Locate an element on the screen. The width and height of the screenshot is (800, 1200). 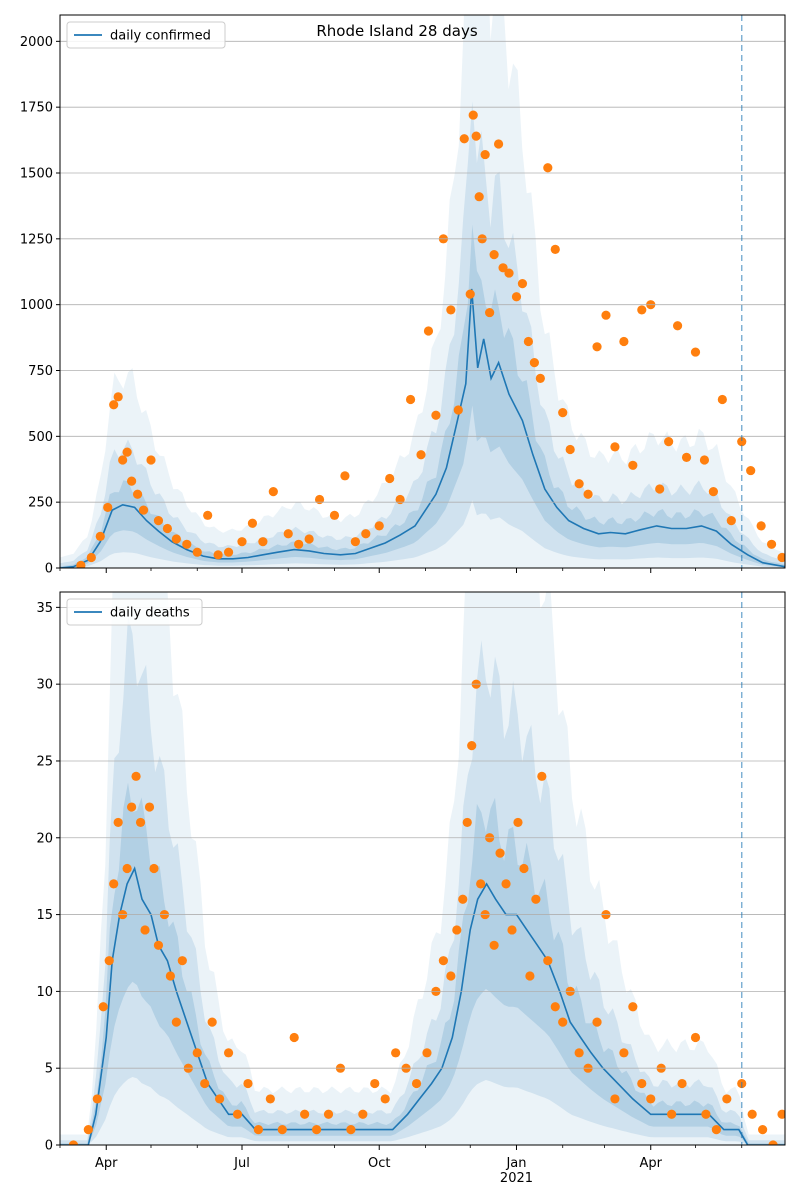
y-tick-label: 2000 is located at coordinates (36, 42).